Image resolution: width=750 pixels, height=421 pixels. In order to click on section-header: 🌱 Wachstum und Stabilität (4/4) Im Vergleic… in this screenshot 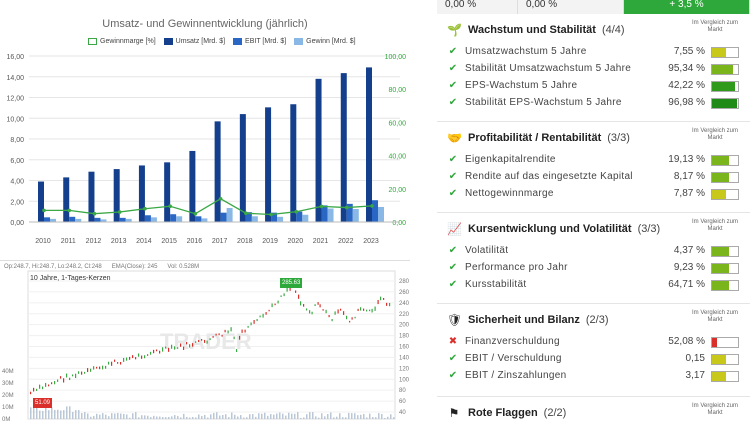, I will do `click(593, 30)`.